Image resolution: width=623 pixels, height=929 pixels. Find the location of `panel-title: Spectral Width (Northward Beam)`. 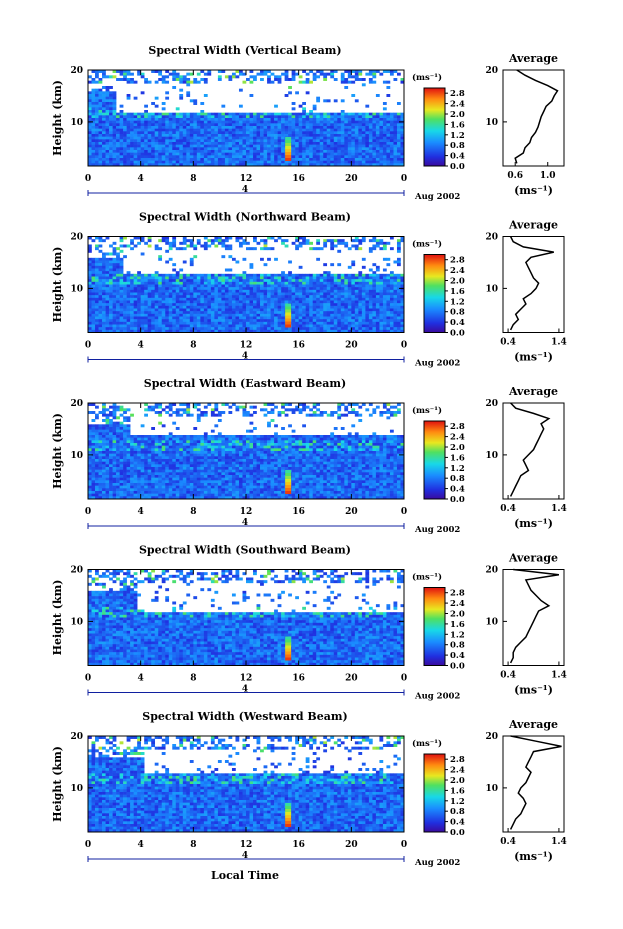

panel-title: Spectral Width (Northward Beam) is located at coordinates (245, 217).